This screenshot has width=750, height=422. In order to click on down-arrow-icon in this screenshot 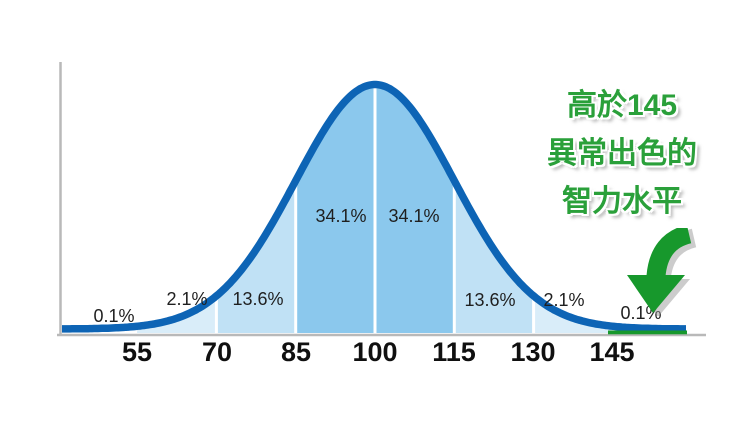, I will do `click(662, 272)`.